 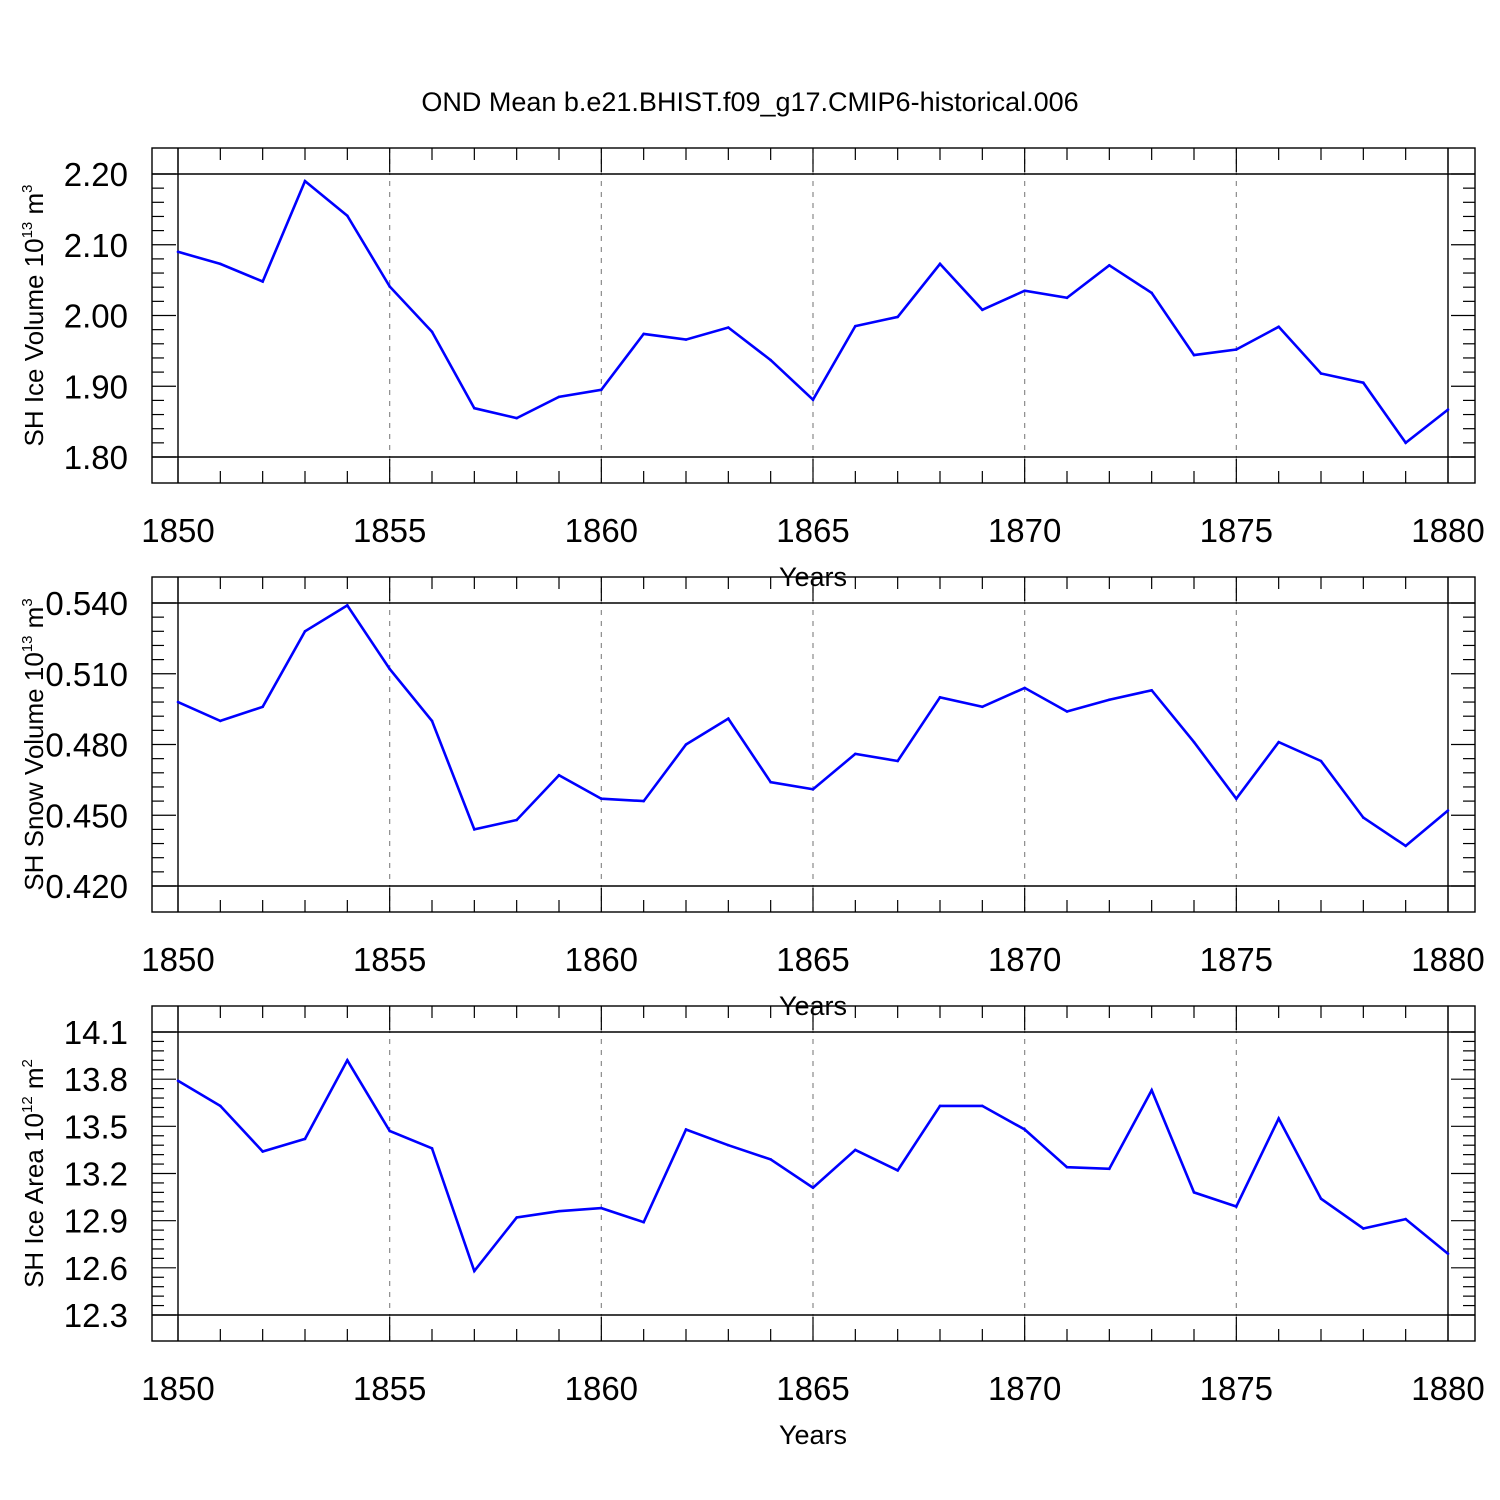 What do you see at coordinates (812, 959) in the screenshot?
I see `x-tick-label: 1865` at bounding box center [812, 959].